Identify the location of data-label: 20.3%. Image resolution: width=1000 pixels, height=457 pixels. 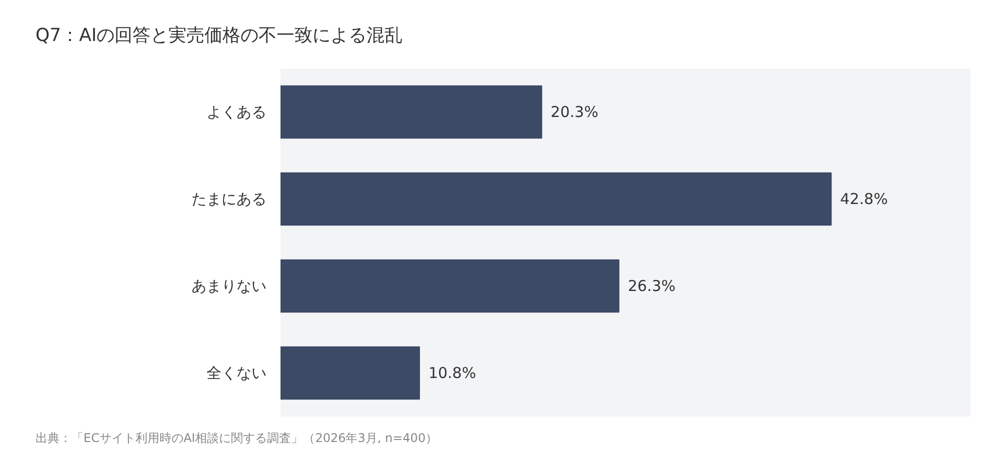
(574, 112).